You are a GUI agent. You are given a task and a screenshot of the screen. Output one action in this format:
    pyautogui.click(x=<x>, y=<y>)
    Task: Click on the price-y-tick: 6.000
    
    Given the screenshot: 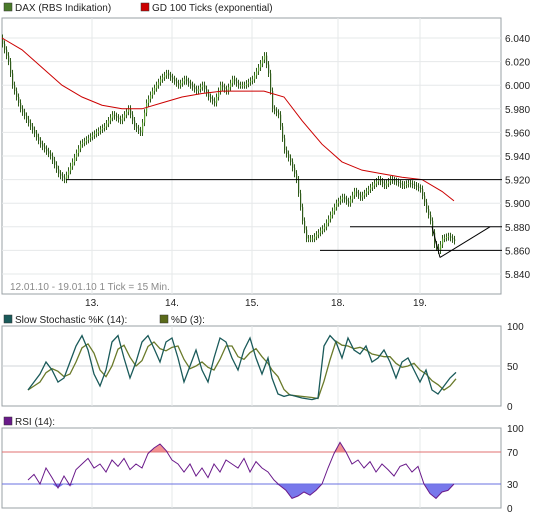 What is the action you would take?
    pyautogui.click(x=517, y=86)
    